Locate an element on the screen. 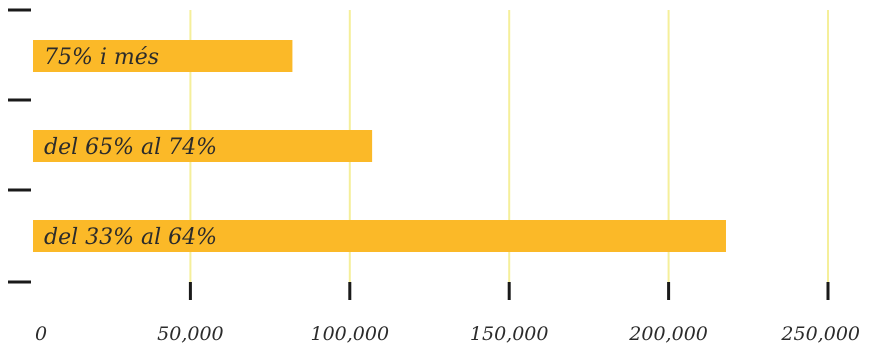  category-label-2: del 33% al 64% is located at coordinates (130, 237).